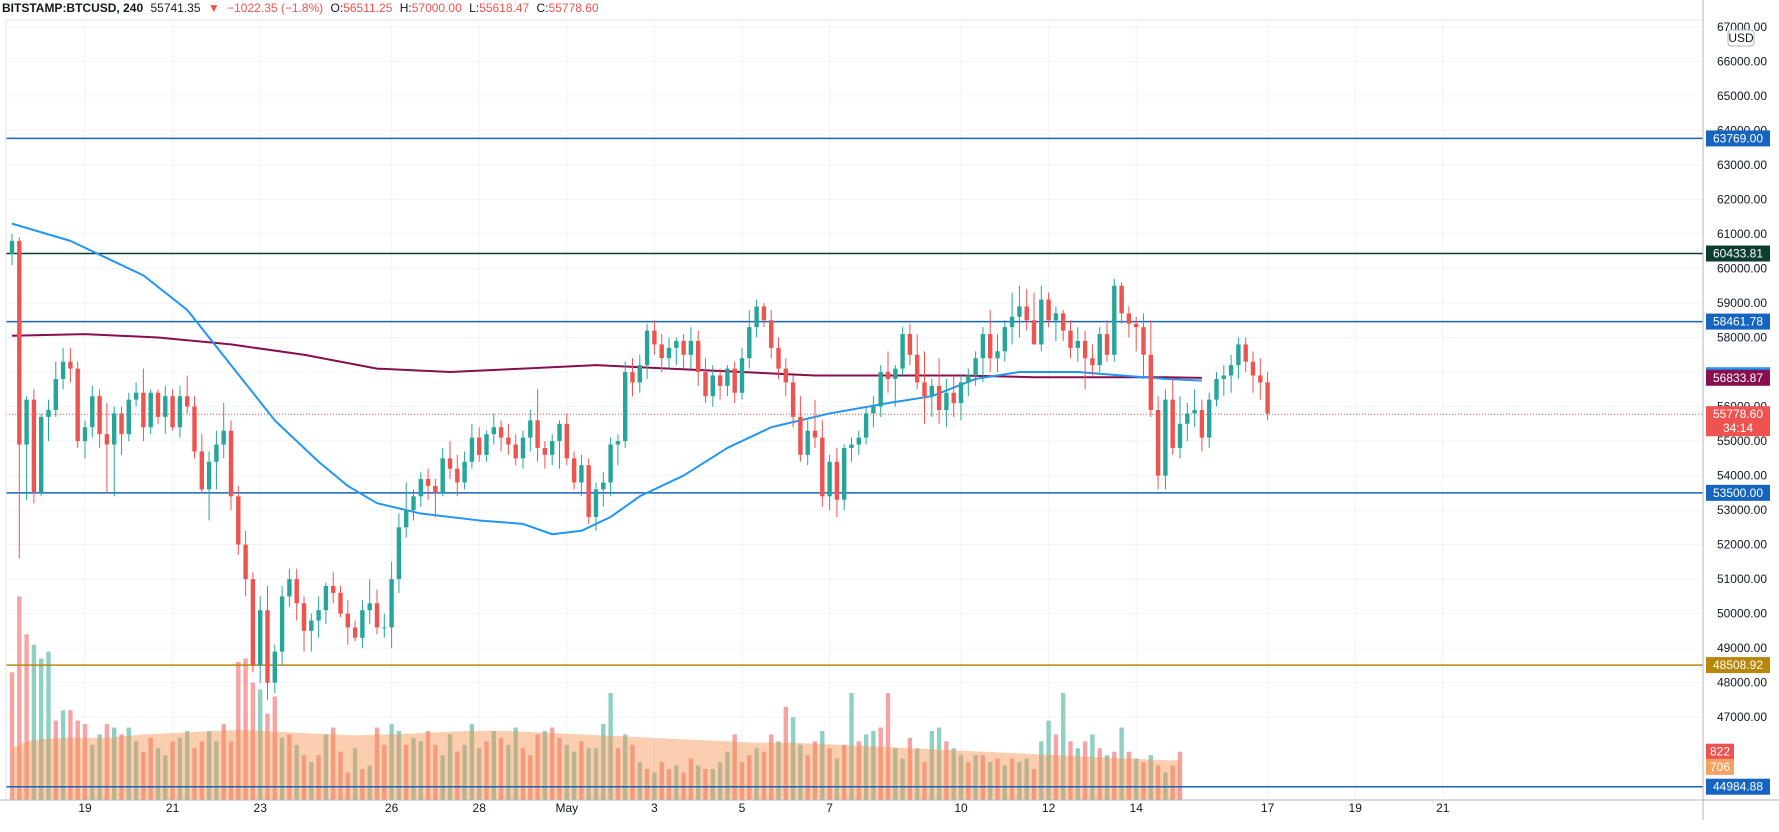  What do you see at coordinates (1742, 338) in the screenshot?
I see `y-tick-label: 58000.00` at bounding box center [1742, 338].